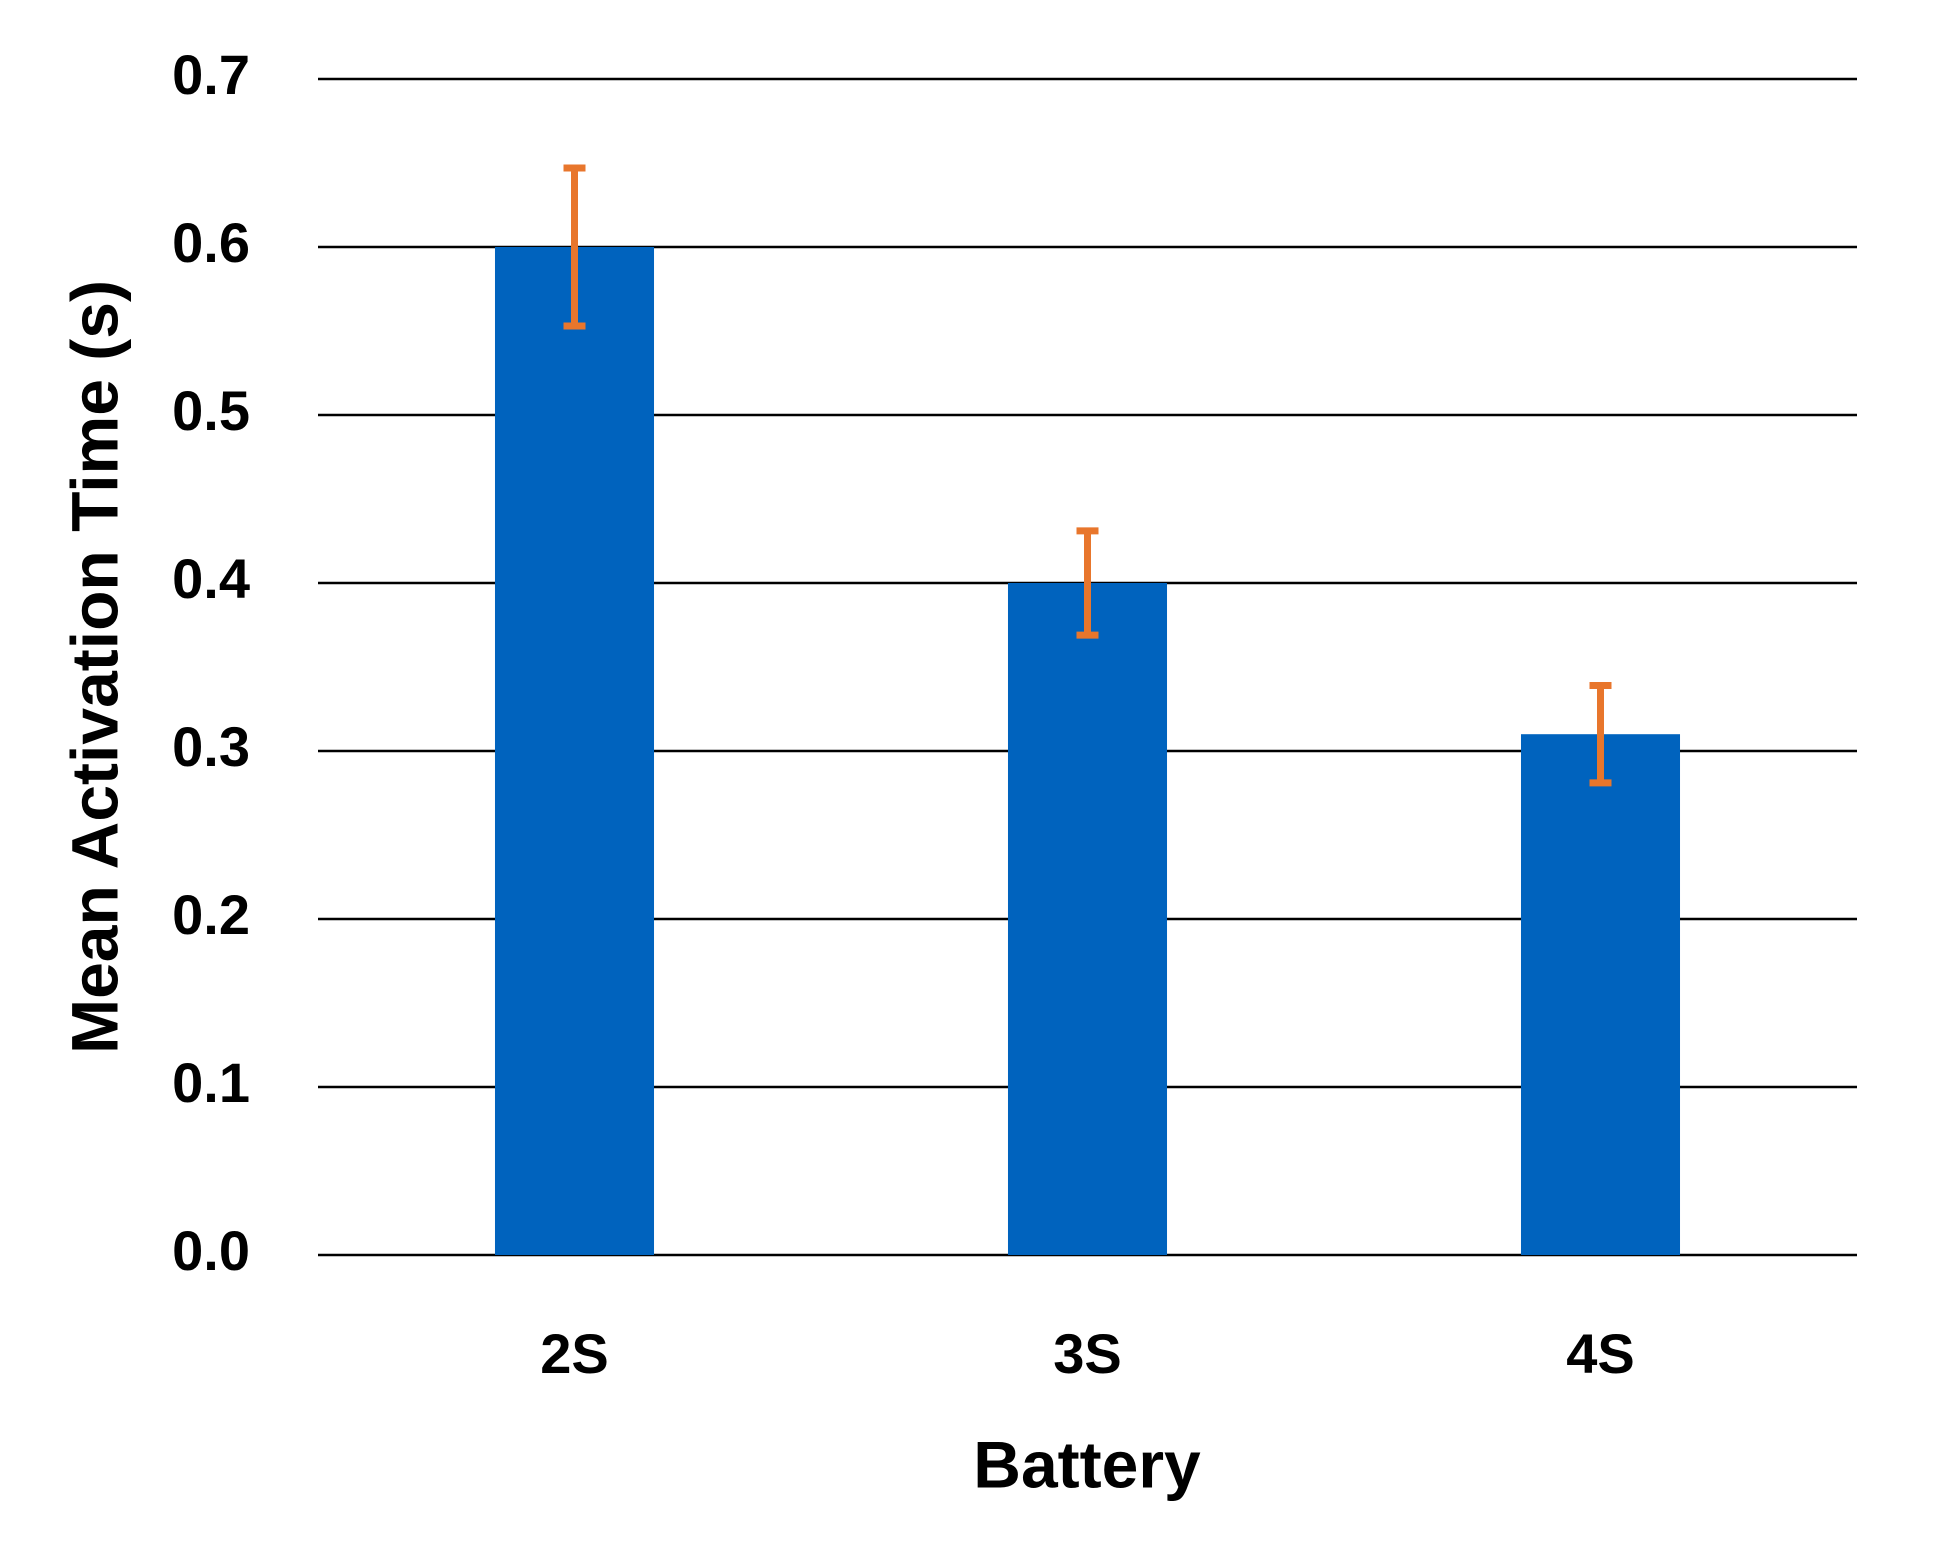 Image resolution: width=1936 pixels, height=1558 pixels. I want to click on y-tick-label: 0.7, so click(211, 74).